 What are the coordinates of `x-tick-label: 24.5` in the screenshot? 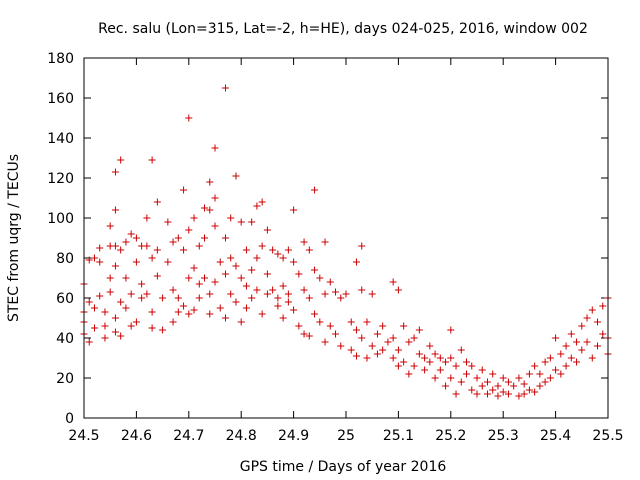 It's located at (83, 436).